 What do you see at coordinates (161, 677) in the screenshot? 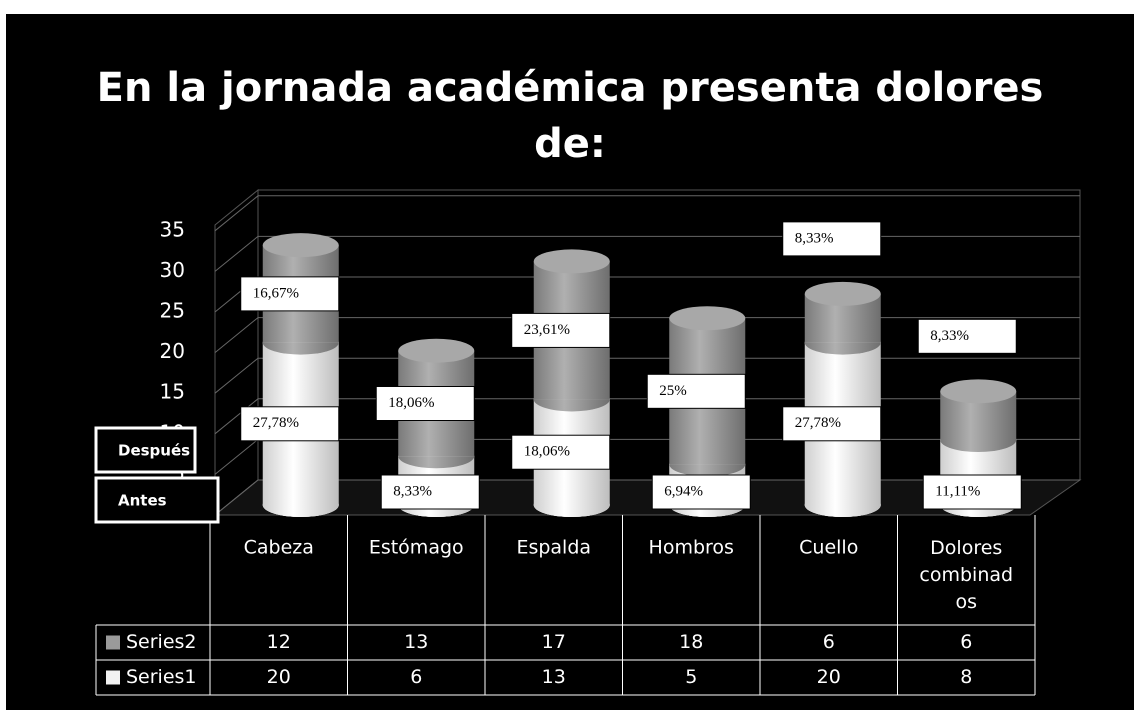
I see `series-name: Series1` at bounding box center [161, 677].